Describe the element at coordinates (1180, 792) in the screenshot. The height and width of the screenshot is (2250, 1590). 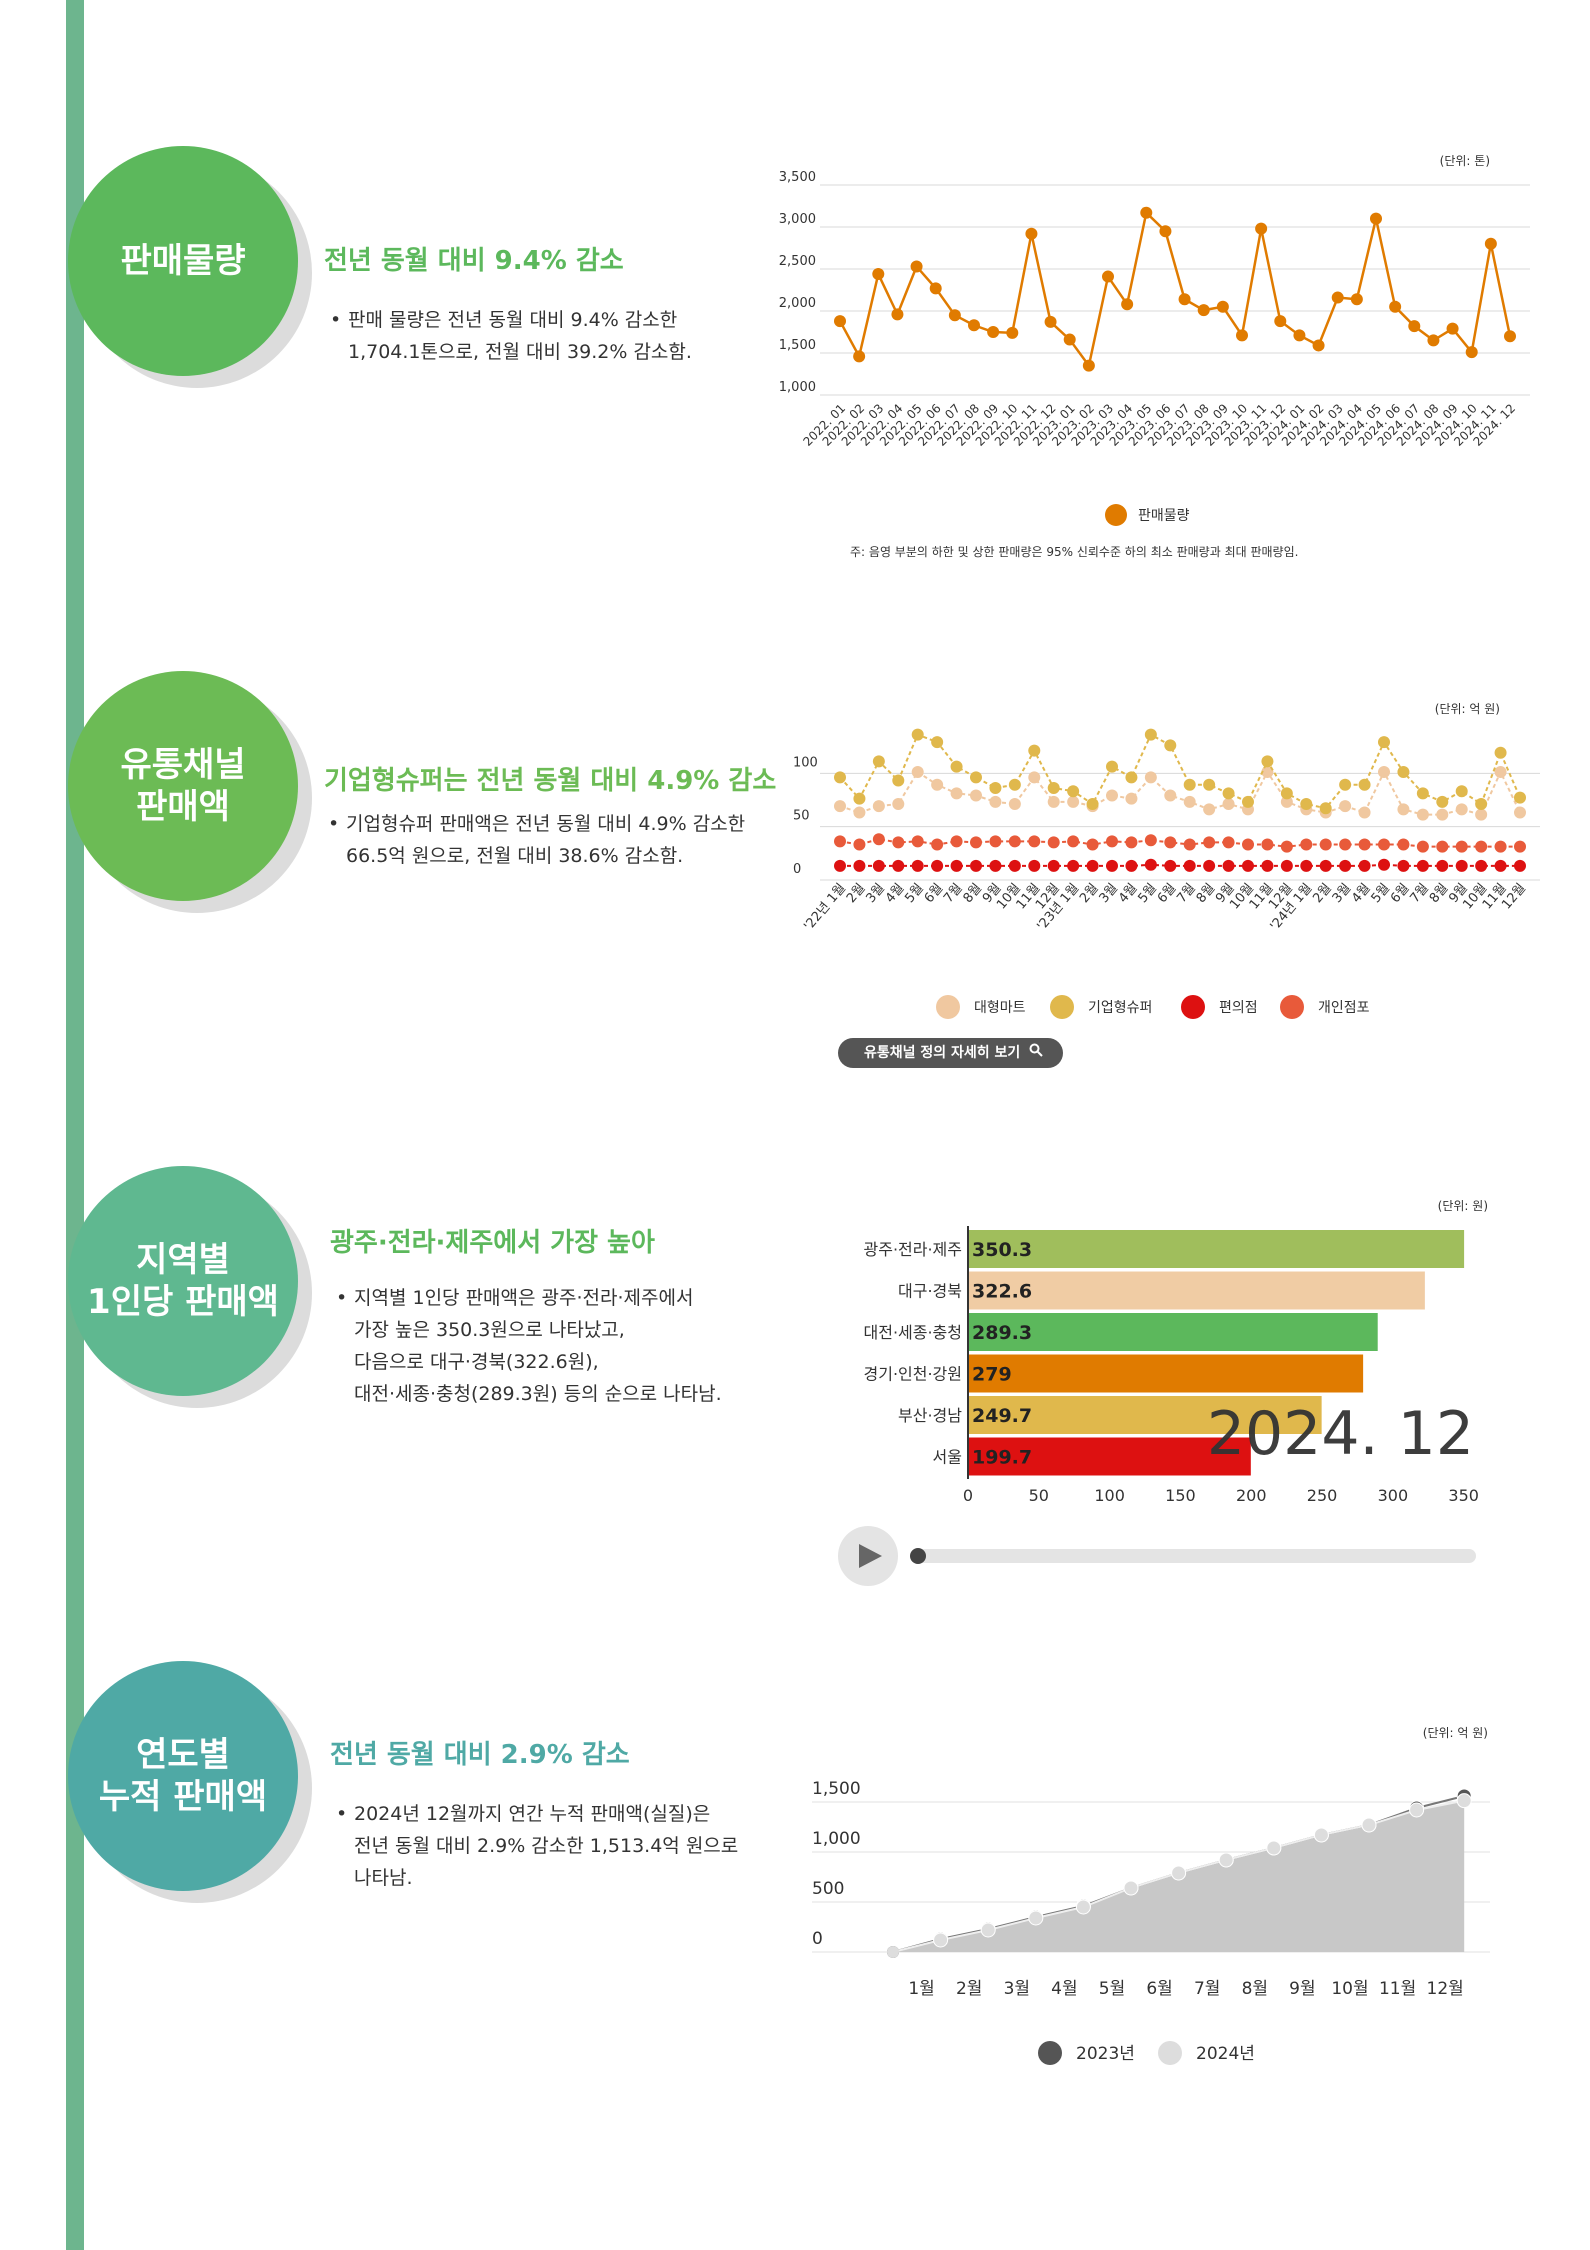
I see `series-line-대형마트` at that location.